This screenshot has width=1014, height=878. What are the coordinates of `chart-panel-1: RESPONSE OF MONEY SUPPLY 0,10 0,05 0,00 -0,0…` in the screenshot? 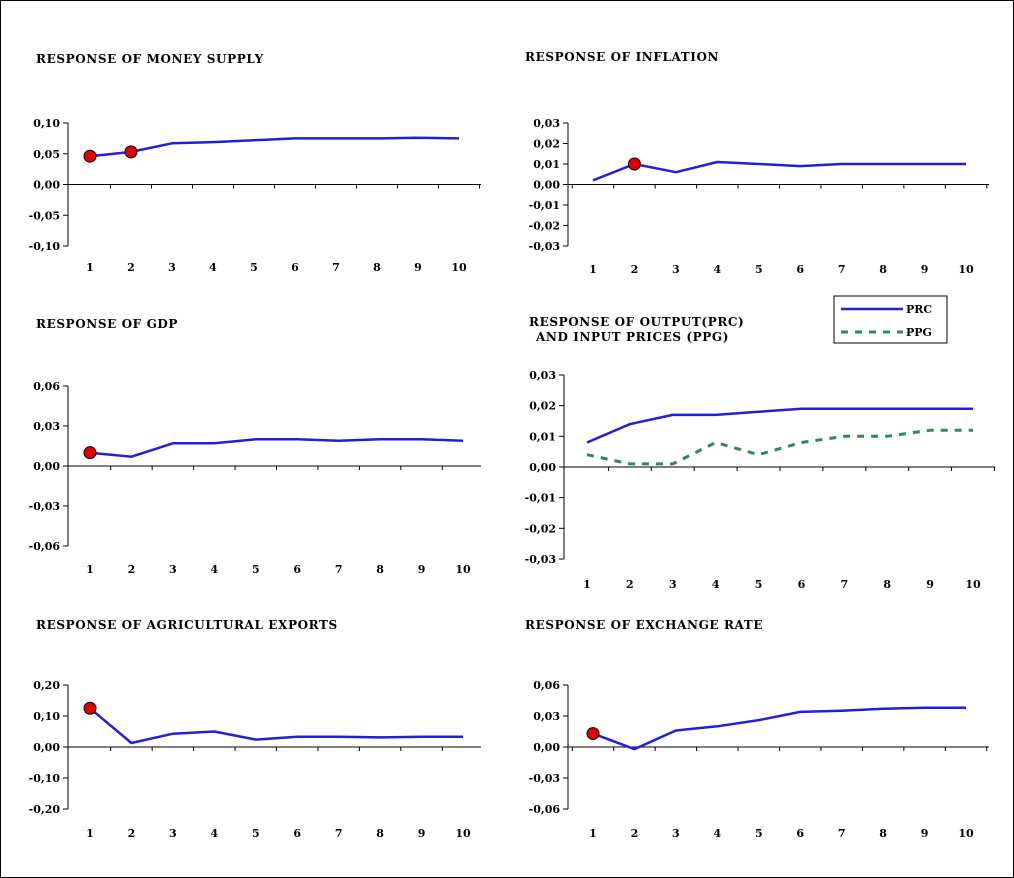 It's located at (255, 163).